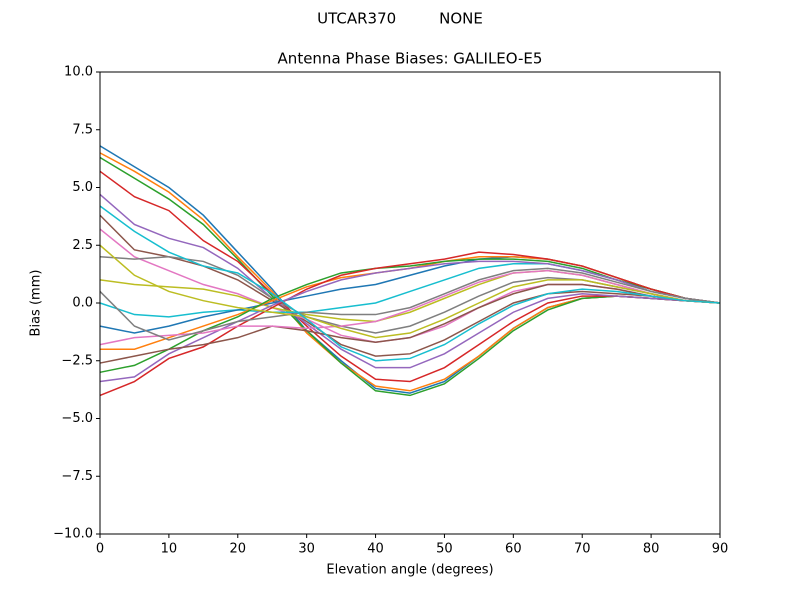  Describe the element at coordinates (375, 549) in the screenshot. I see `x-tick-label: 40` at that location.